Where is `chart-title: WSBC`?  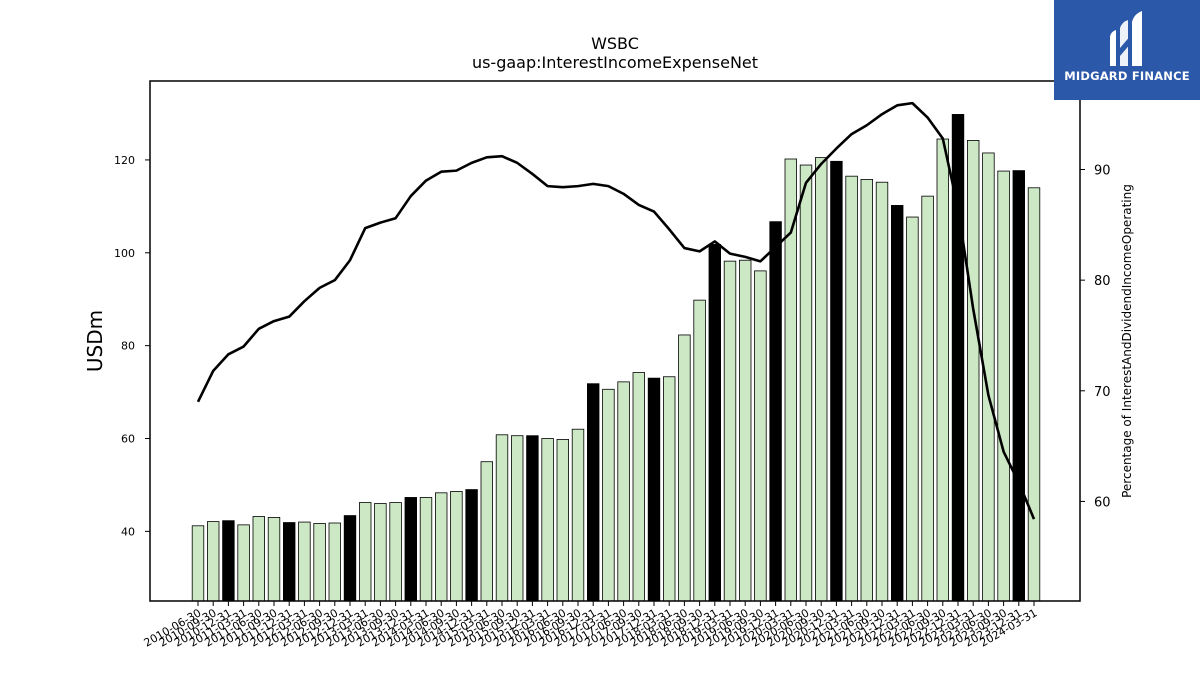 chart-title: WSBC is located at coordinates (615, 43).